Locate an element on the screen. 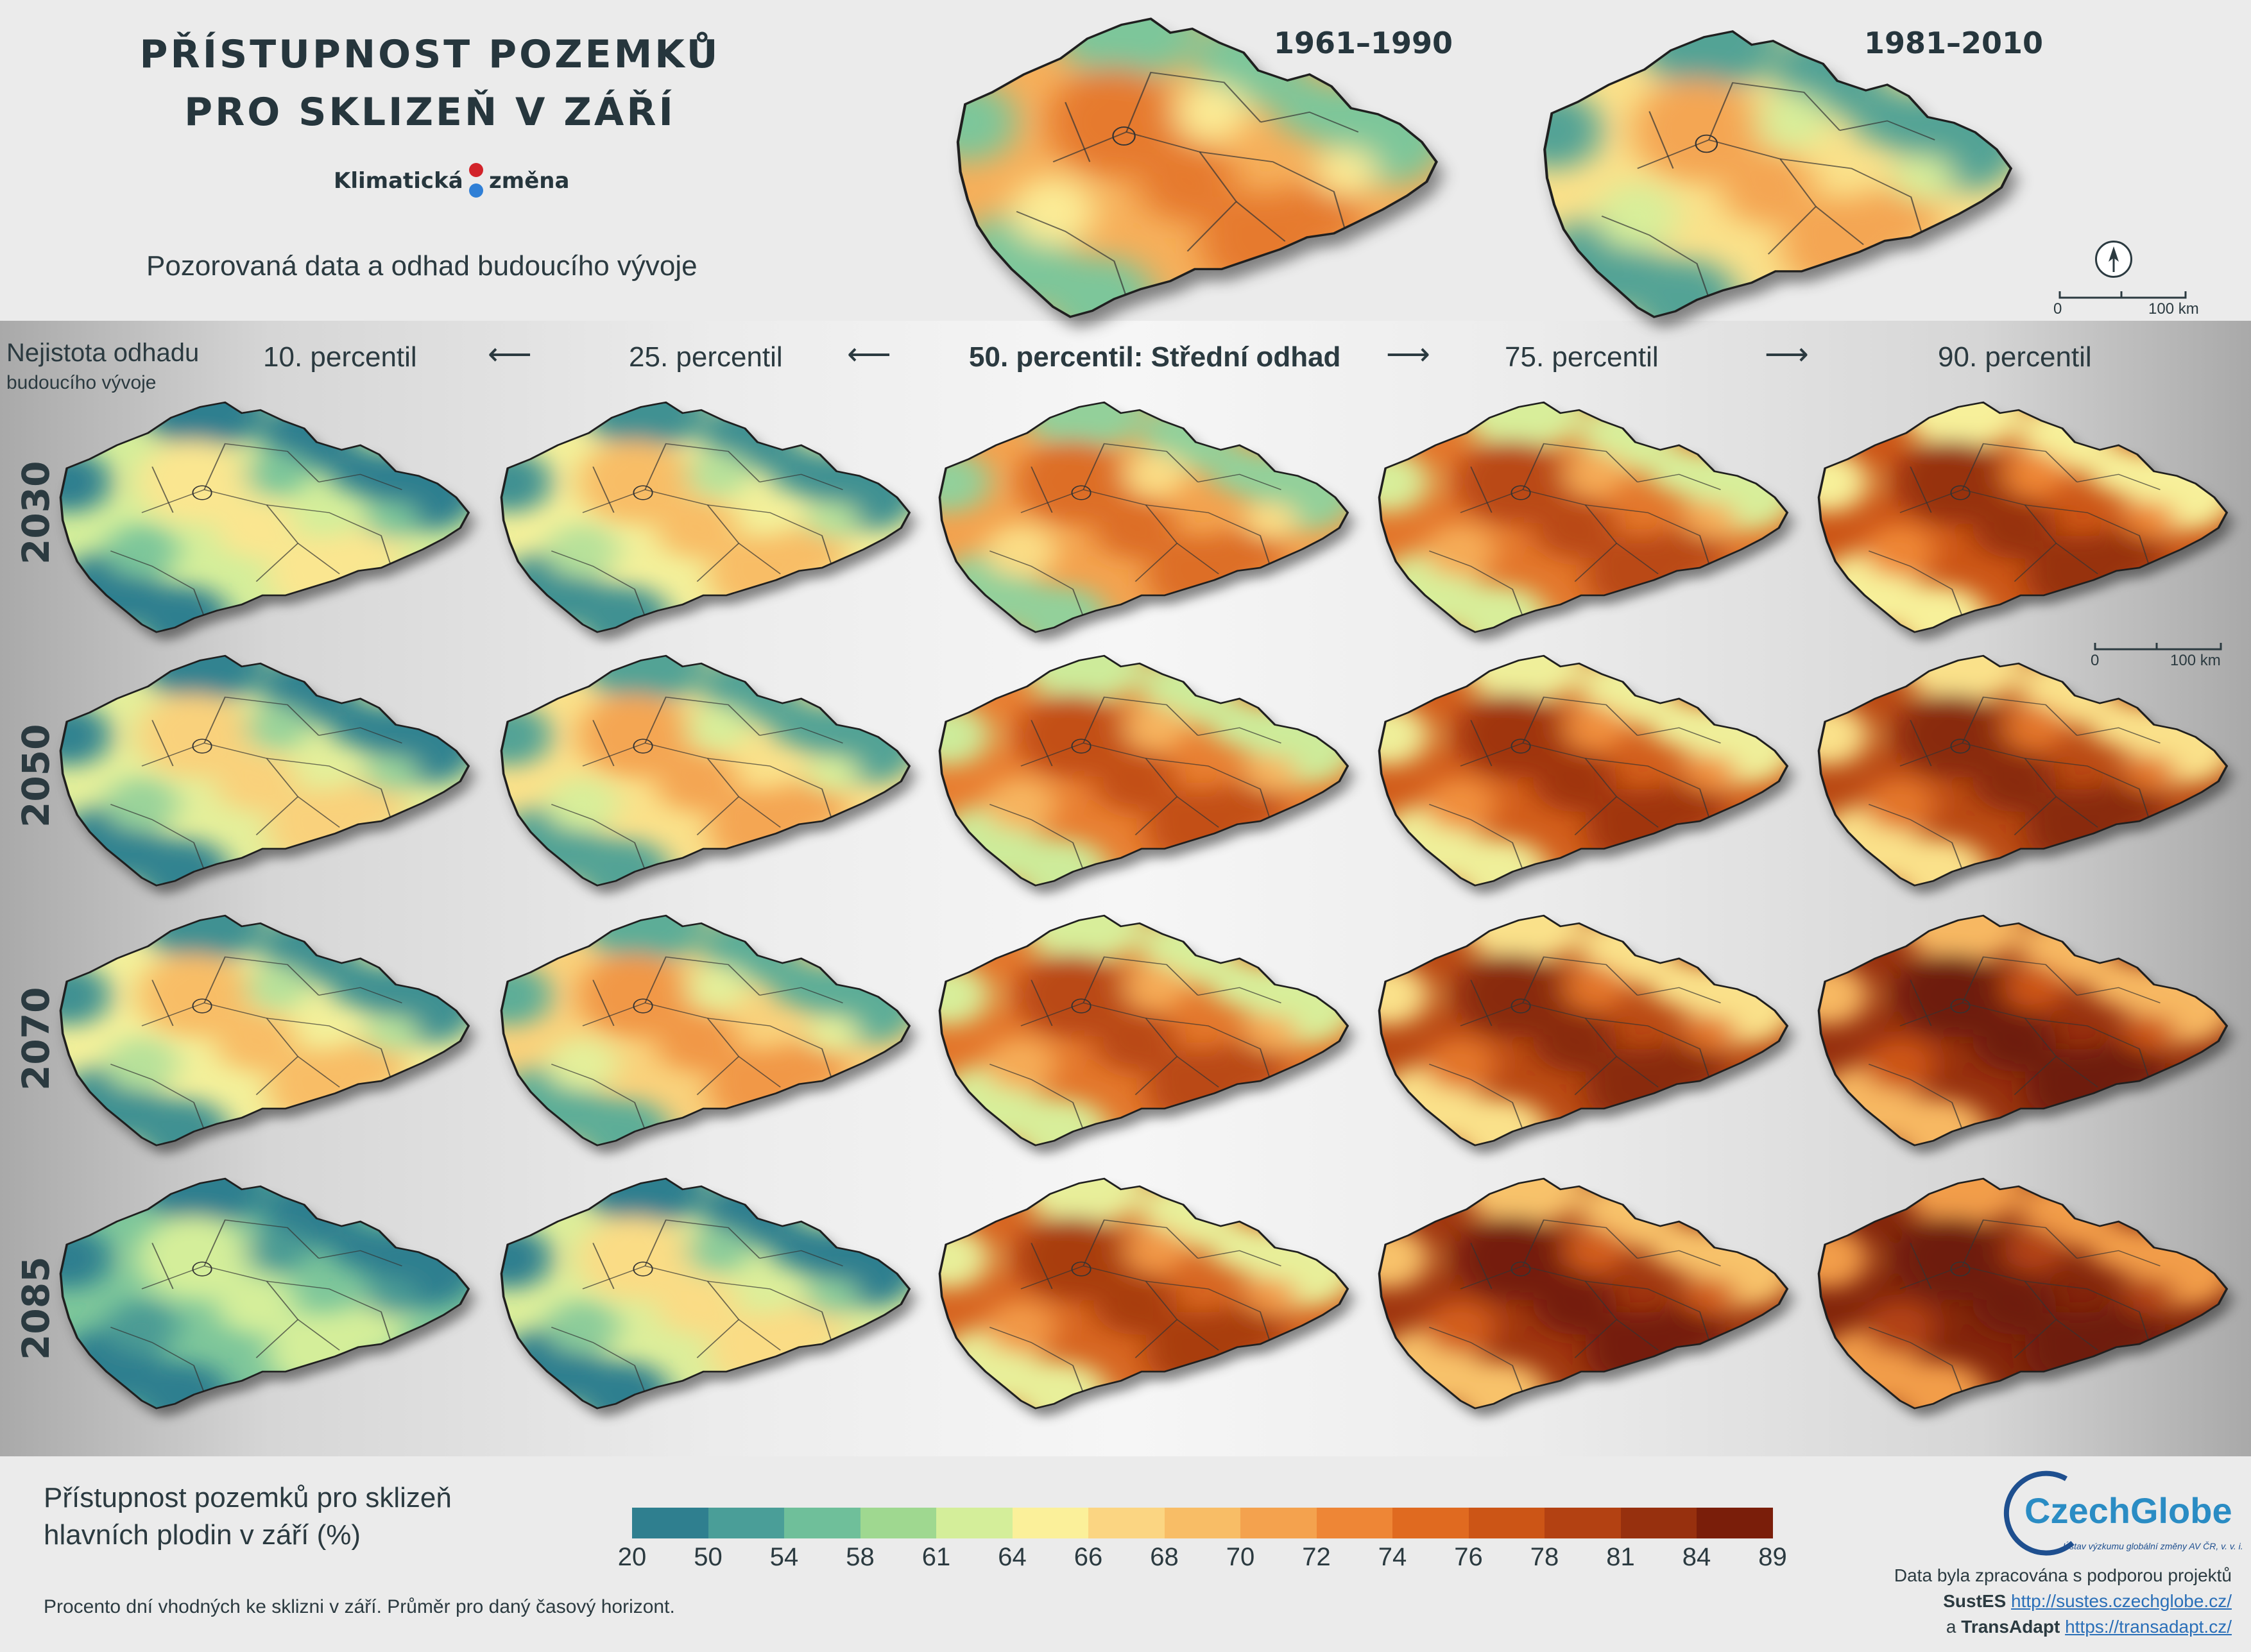 The height and width of the screenshot is (1652, 2251). uncertainty-label: Nejistota odhadu is located at coordinates (103, 353).